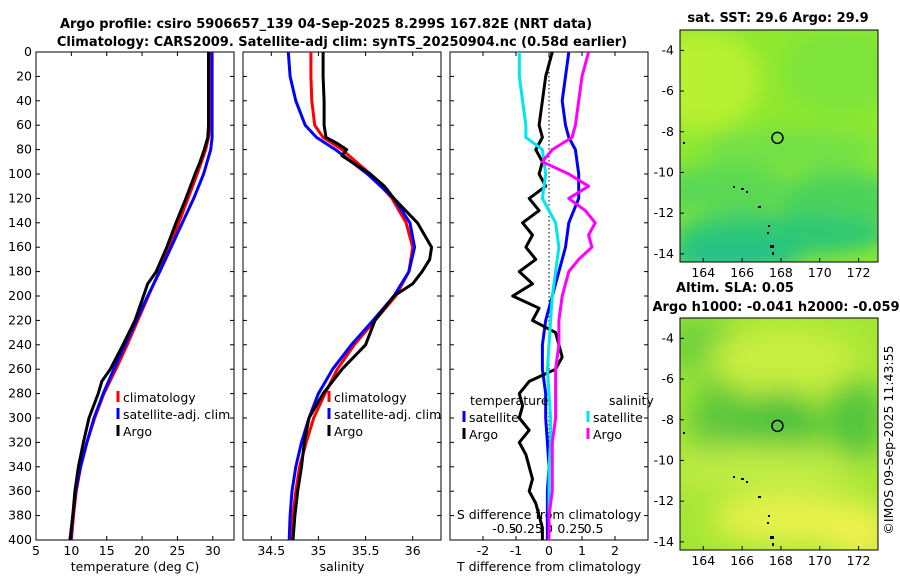  What do you see at coordinates (20, 515) in the screenshot?
I see `depth-tick-label: 380` at bounding box center [20, 515].